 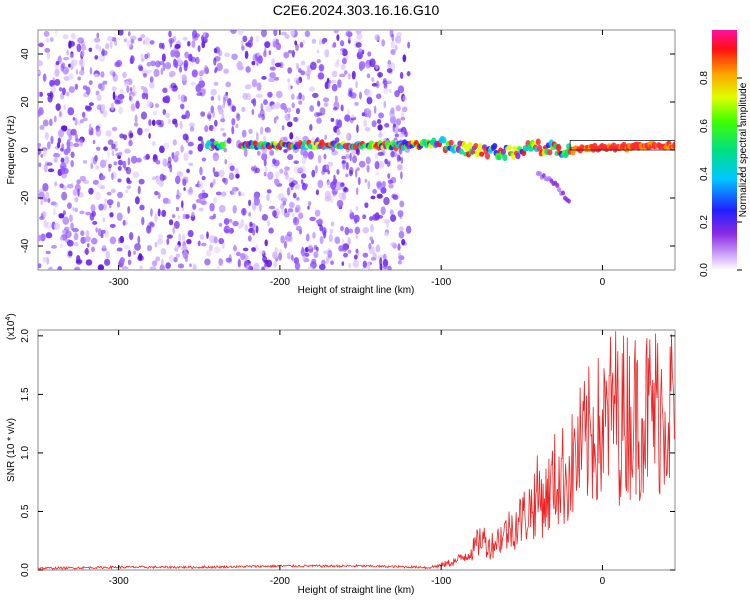 I want to click on y-tick-label: 2.0, so click(x=25, y=335).